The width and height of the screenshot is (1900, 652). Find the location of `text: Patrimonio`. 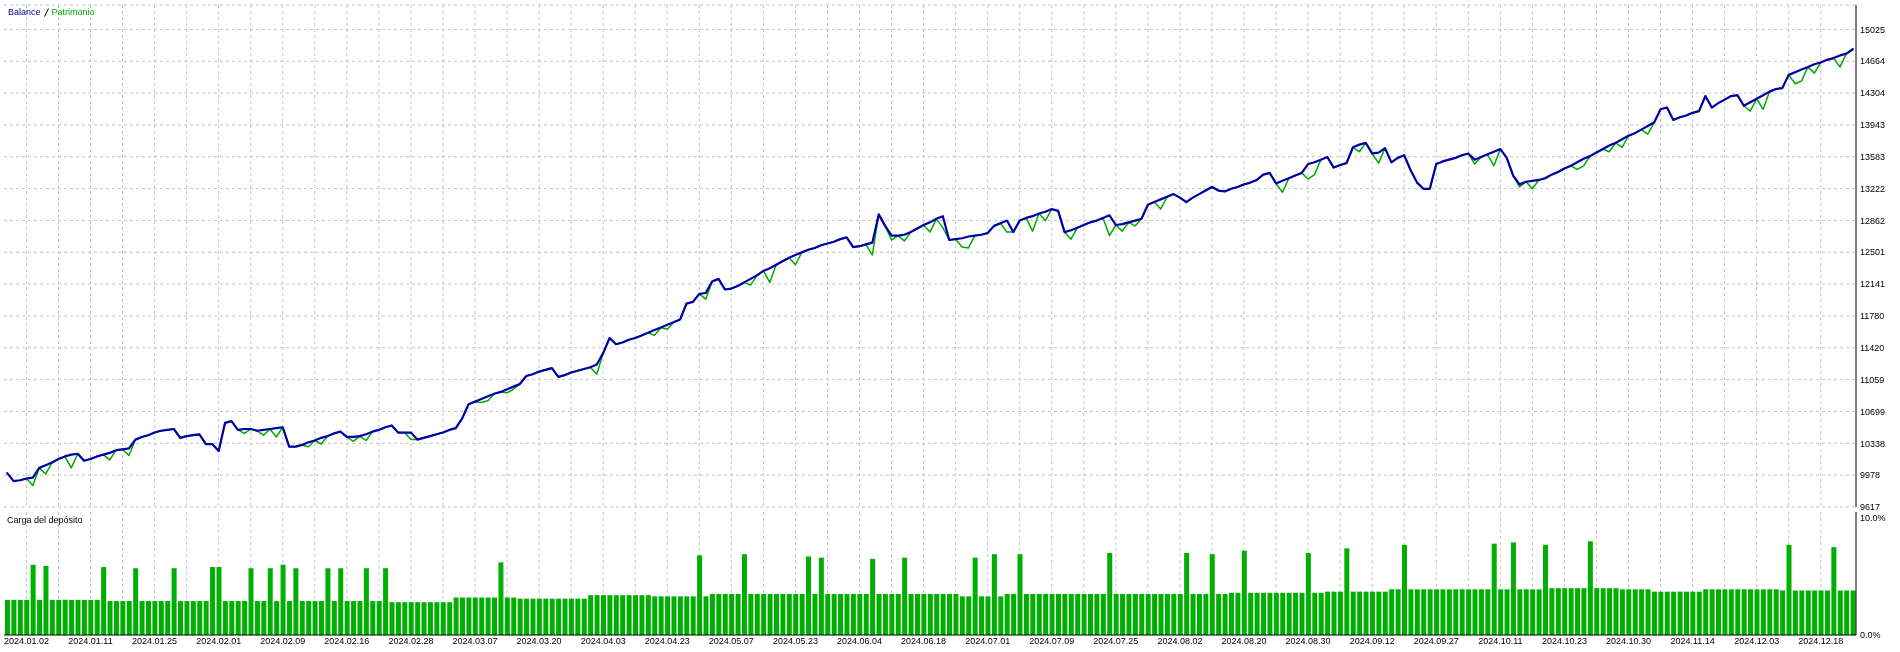

text: Patrimonio is located at coordinates (73, 12).